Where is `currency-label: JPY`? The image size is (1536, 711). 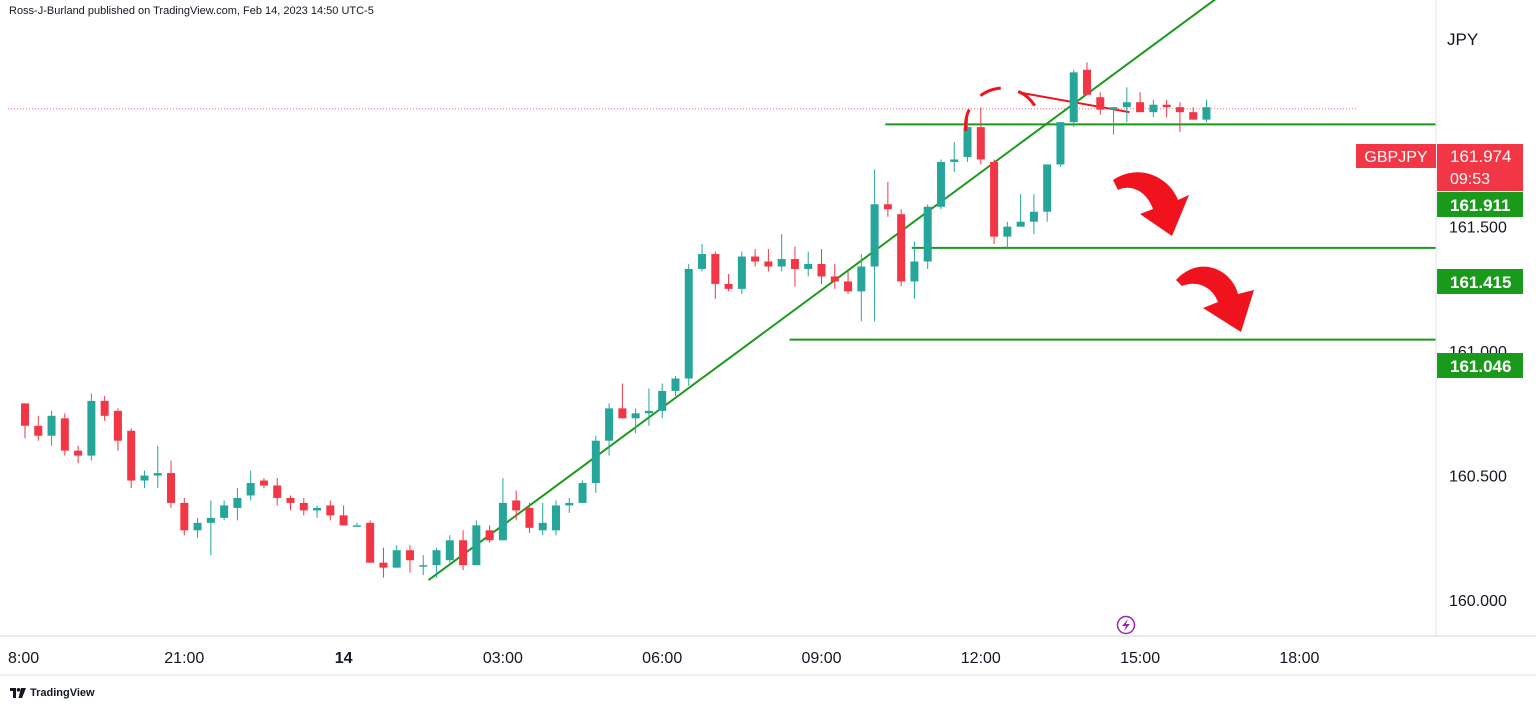
currency-label: JPY is located at coordinates (1463, 39).